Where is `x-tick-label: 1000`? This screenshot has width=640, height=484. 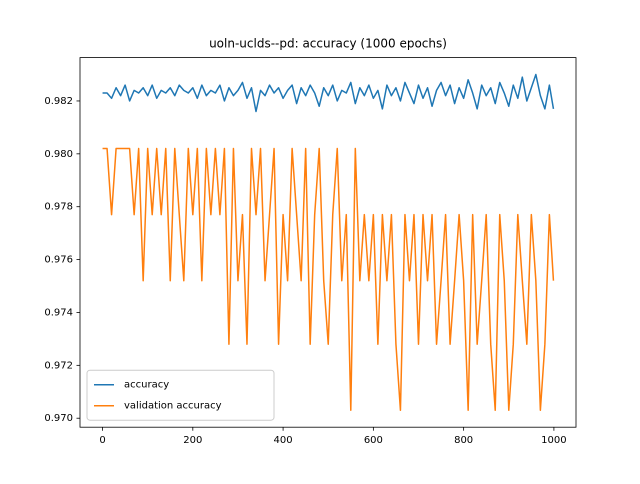
x-tick-label: 1000 is located at coordinates (553, 440).